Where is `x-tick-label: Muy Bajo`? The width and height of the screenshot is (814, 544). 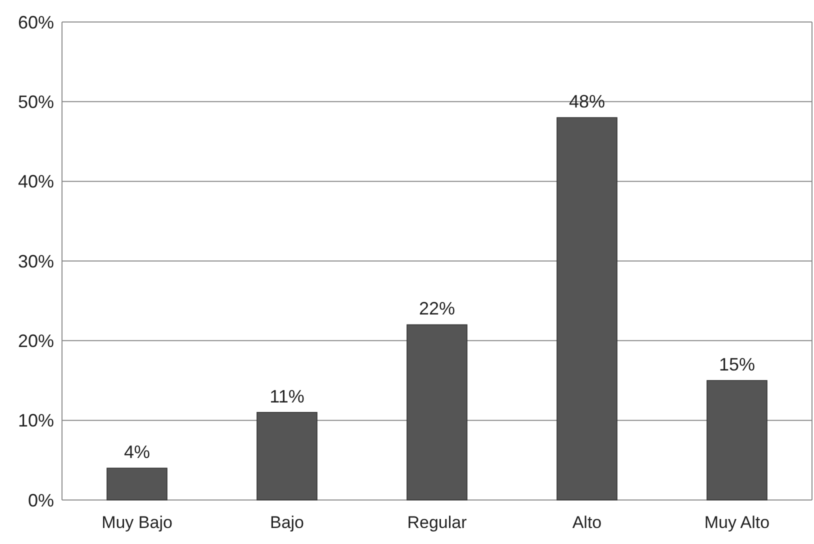
x-tick-label: Muy Bajo is located at coordinates (137, 522).